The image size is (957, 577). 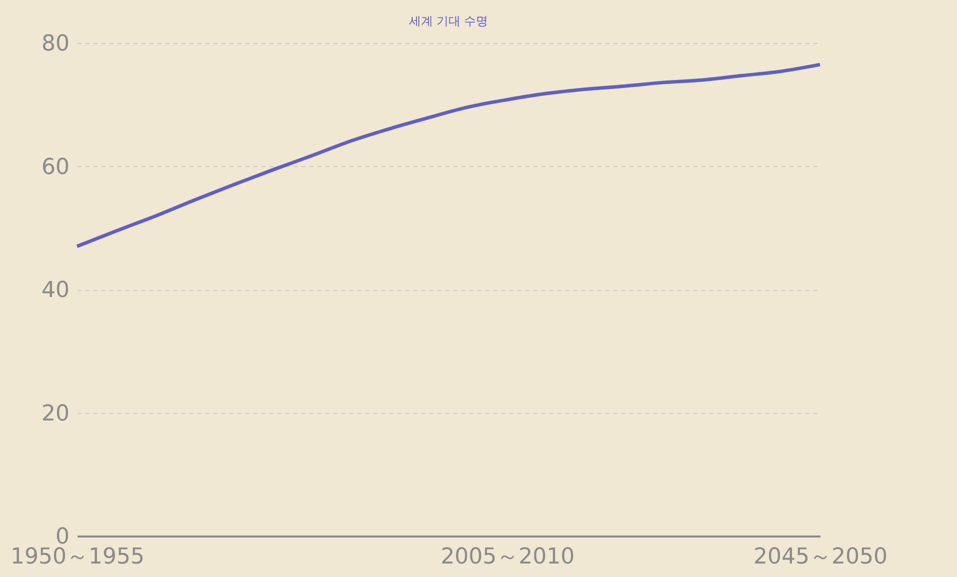 What do you see at coordinates (56, 44) in the screenshot?
I see `y-tick-label: 80` at bounding box center [56, 44].